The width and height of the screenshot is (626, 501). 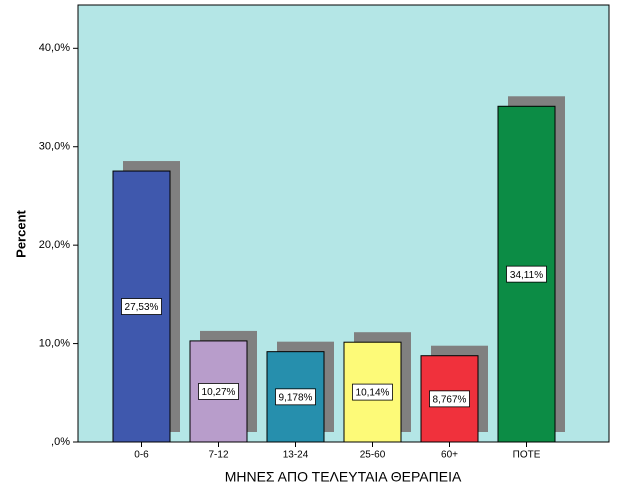 What do you see at coordinates (296, 455) in the screenshot?
I see `x-tick-label: 13-24` at bounding box center [296, 455].